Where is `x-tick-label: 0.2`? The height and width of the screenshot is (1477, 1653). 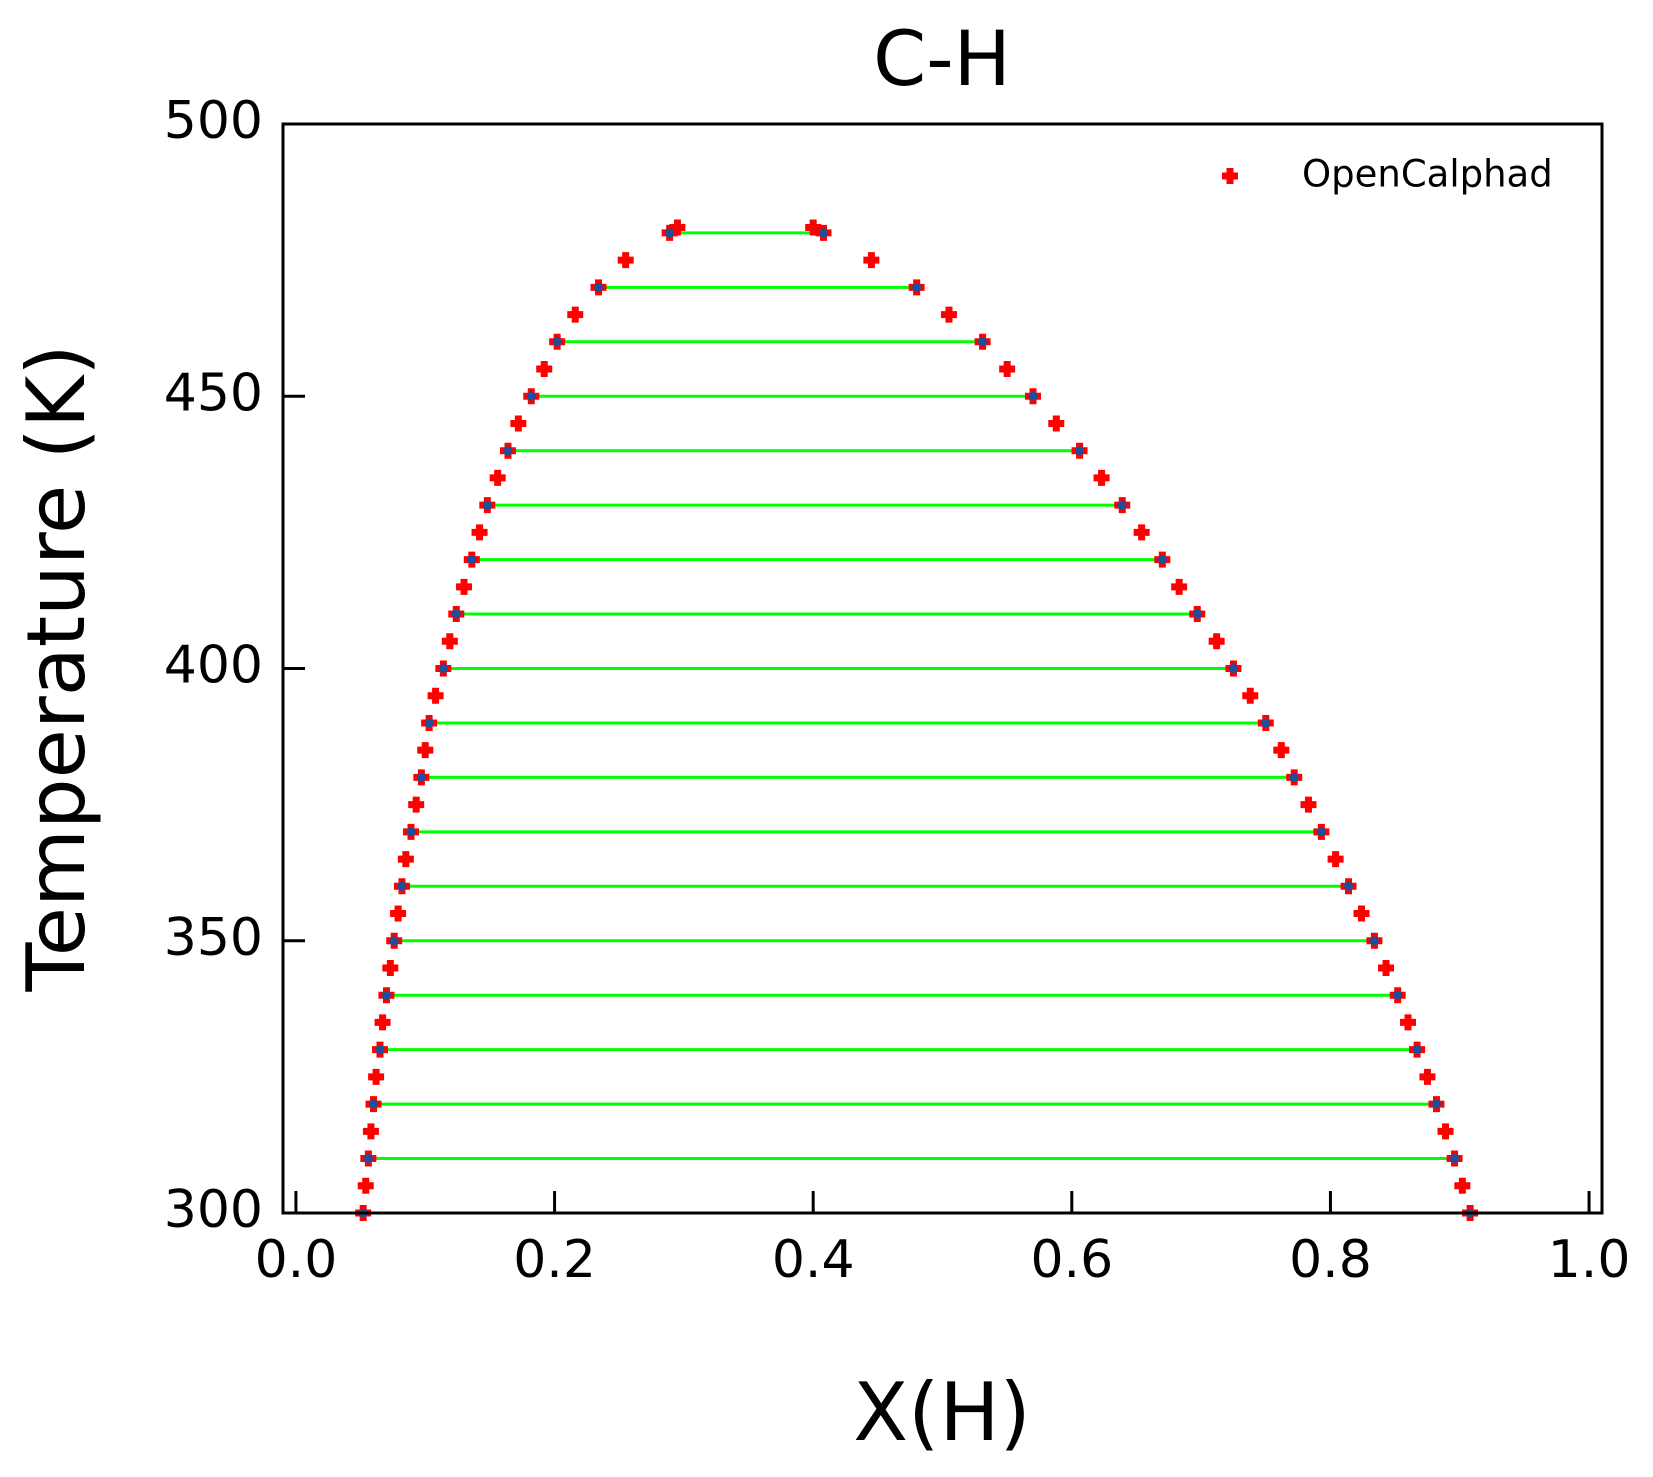
x-tick-label: 0.2 is located at coordinates (554, 1260).